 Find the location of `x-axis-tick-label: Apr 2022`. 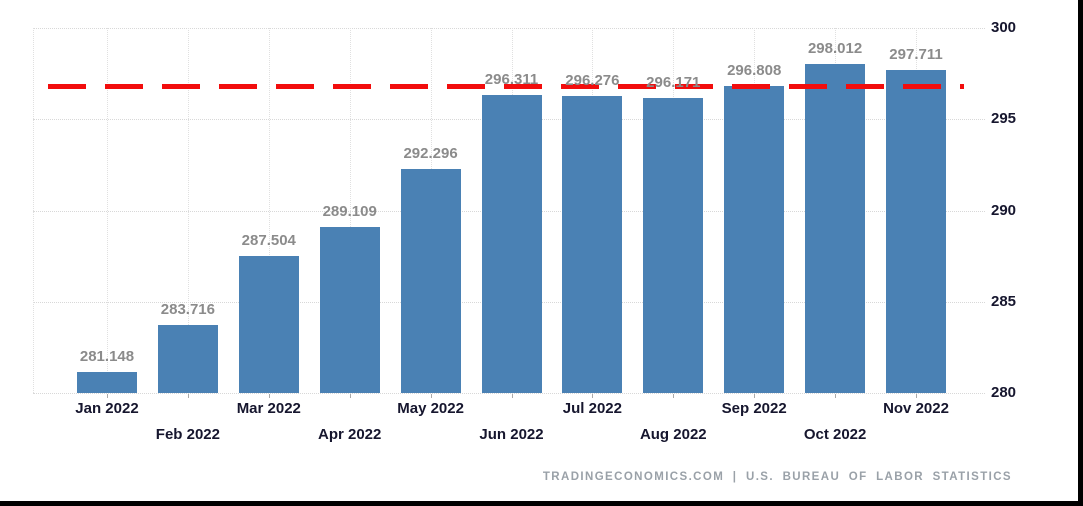

x-axis-tick-label: Apr 2022 is located at coordinates (350, 434).